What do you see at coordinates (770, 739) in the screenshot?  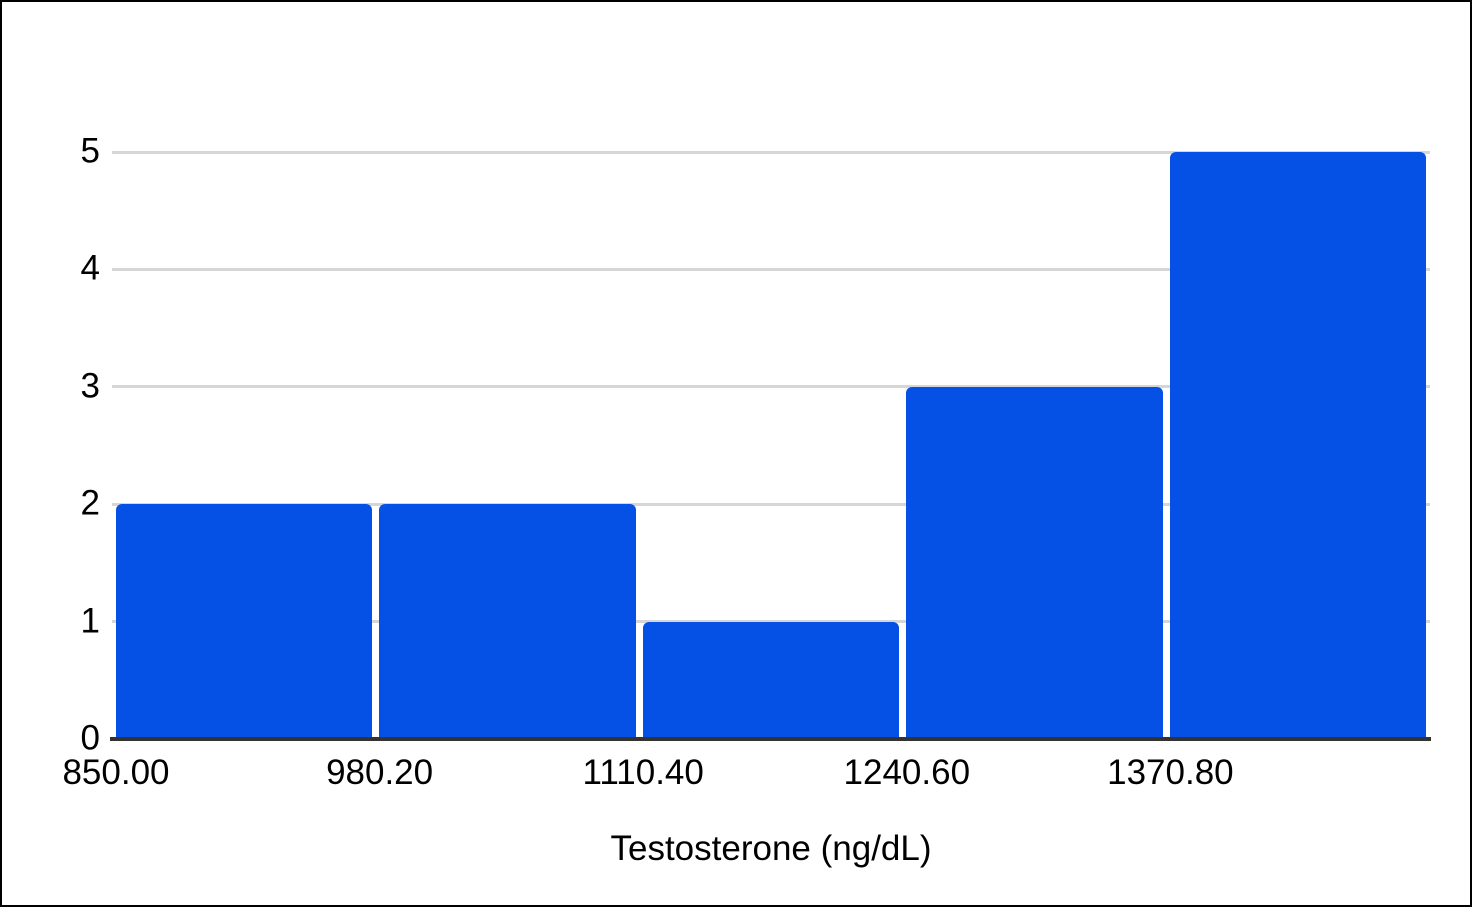 I see `x-axis-line` at bounding box center [770, 739].